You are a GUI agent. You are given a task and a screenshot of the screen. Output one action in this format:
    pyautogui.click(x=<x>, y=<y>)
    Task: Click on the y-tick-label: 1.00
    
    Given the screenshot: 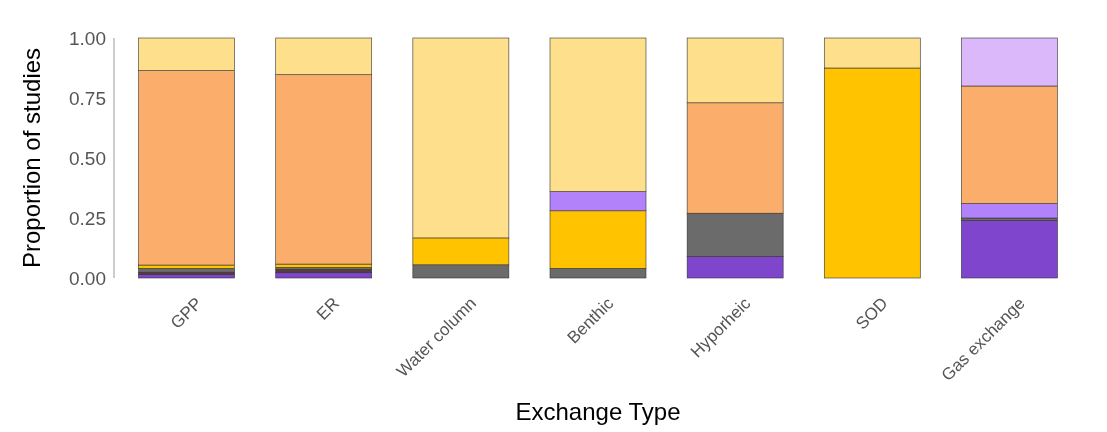 What is the action you would take?
    pyautogui.click(x=87, y=38)
    